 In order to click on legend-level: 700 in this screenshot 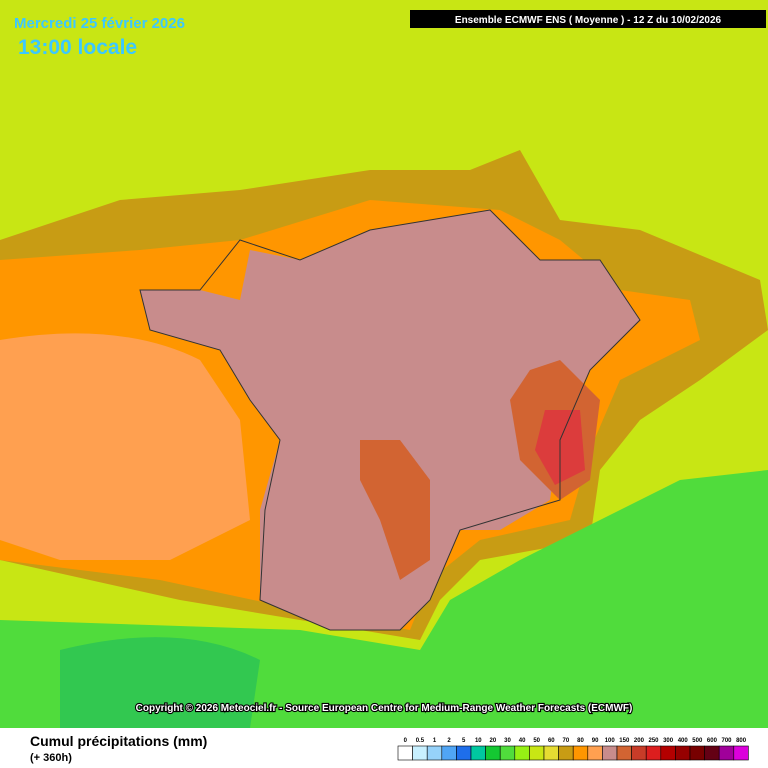, I will do `click(726, 741)`.